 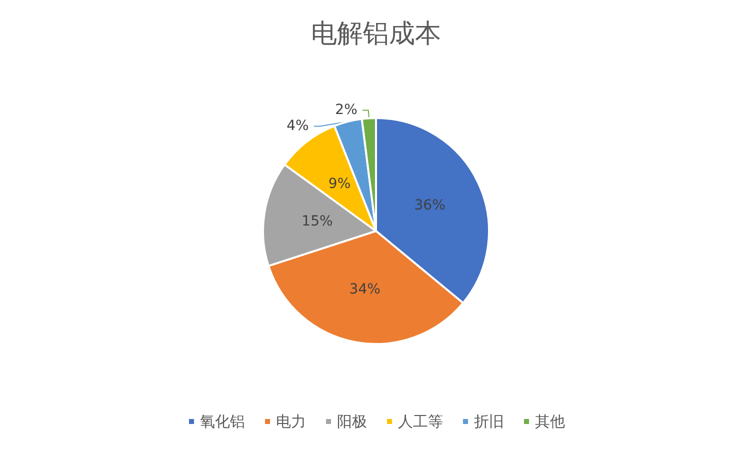 What do you see at coordinates (297, 126) in the screenshot?
I see `data-label: 4%` at bounding box center [297, 126].